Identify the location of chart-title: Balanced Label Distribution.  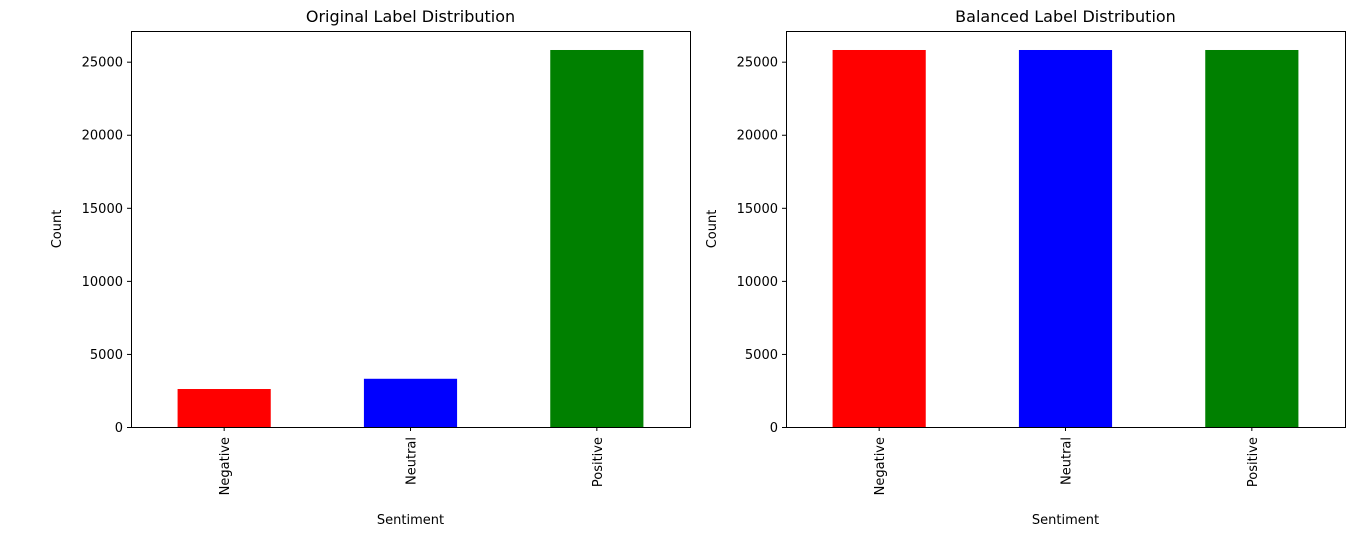
(1065, 16).